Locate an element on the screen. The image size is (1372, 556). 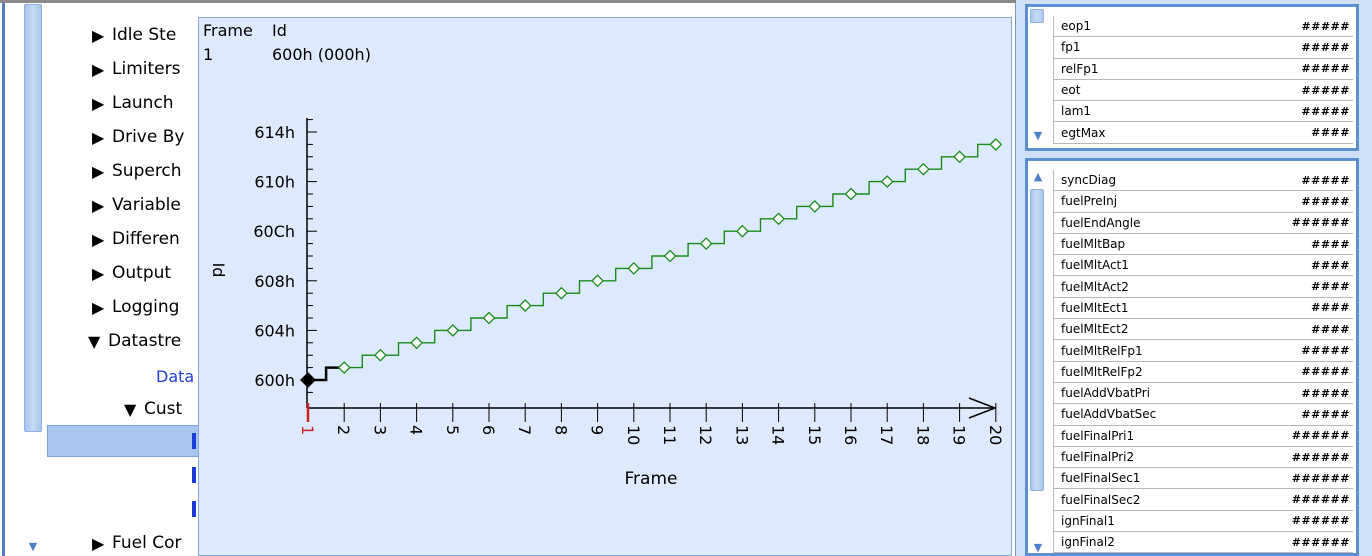
tree-item-label: Datastre is located at coordinates (145, 341).